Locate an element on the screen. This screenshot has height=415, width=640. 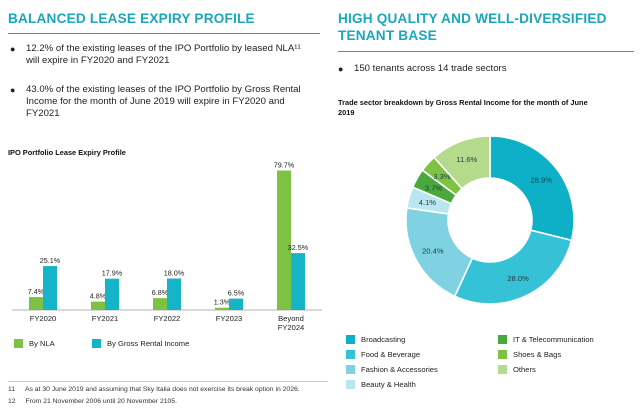
legend-label: Broadcasting is located at coordinates (383, 339).